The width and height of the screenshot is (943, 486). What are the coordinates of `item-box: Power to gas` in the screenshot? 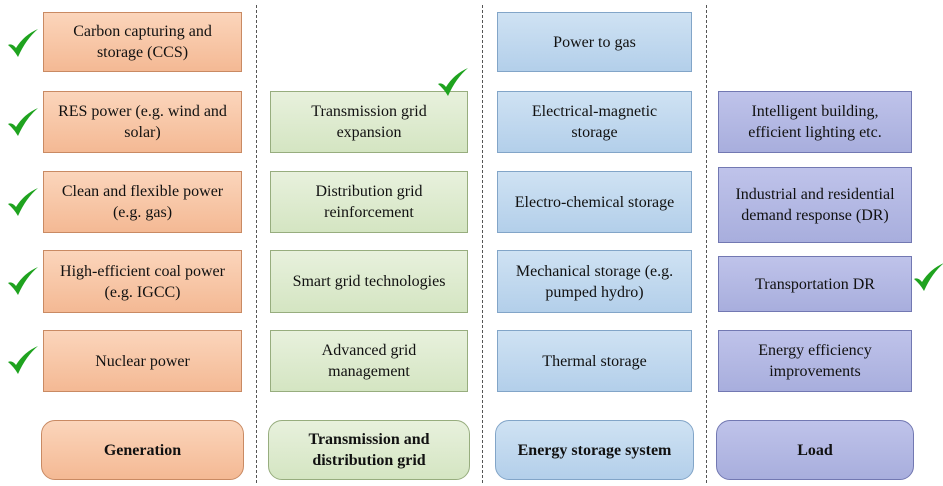 It's located at (594, 42).